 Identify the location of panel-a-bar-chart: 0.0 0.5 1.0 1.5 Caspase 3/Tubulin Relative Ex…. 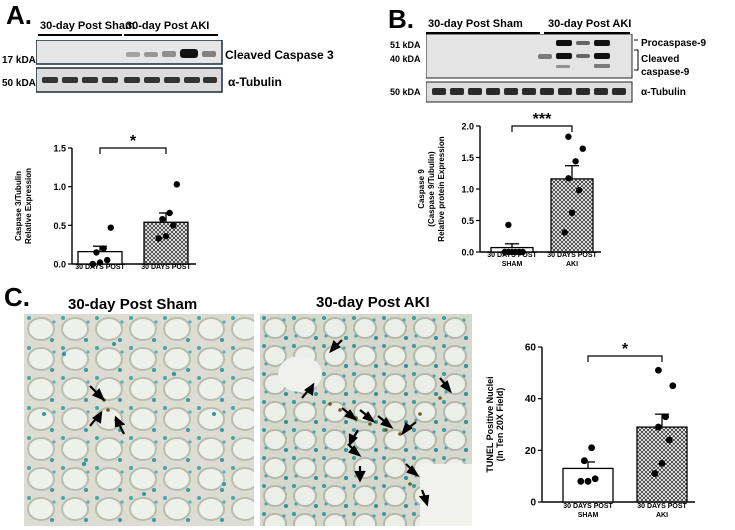
(105, 202).